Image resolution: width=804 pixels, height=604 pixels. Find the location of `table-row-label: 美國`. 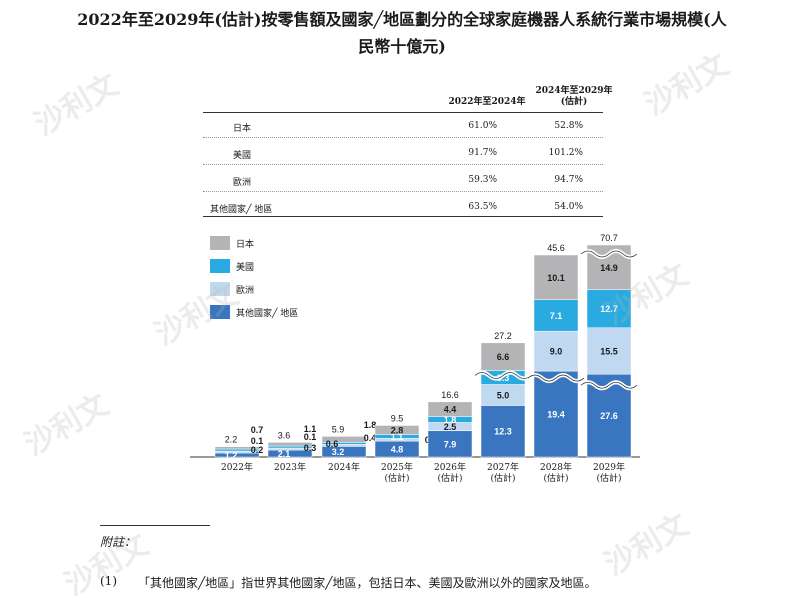

table-row-label: 美國 is located at coordinates (242, 156).